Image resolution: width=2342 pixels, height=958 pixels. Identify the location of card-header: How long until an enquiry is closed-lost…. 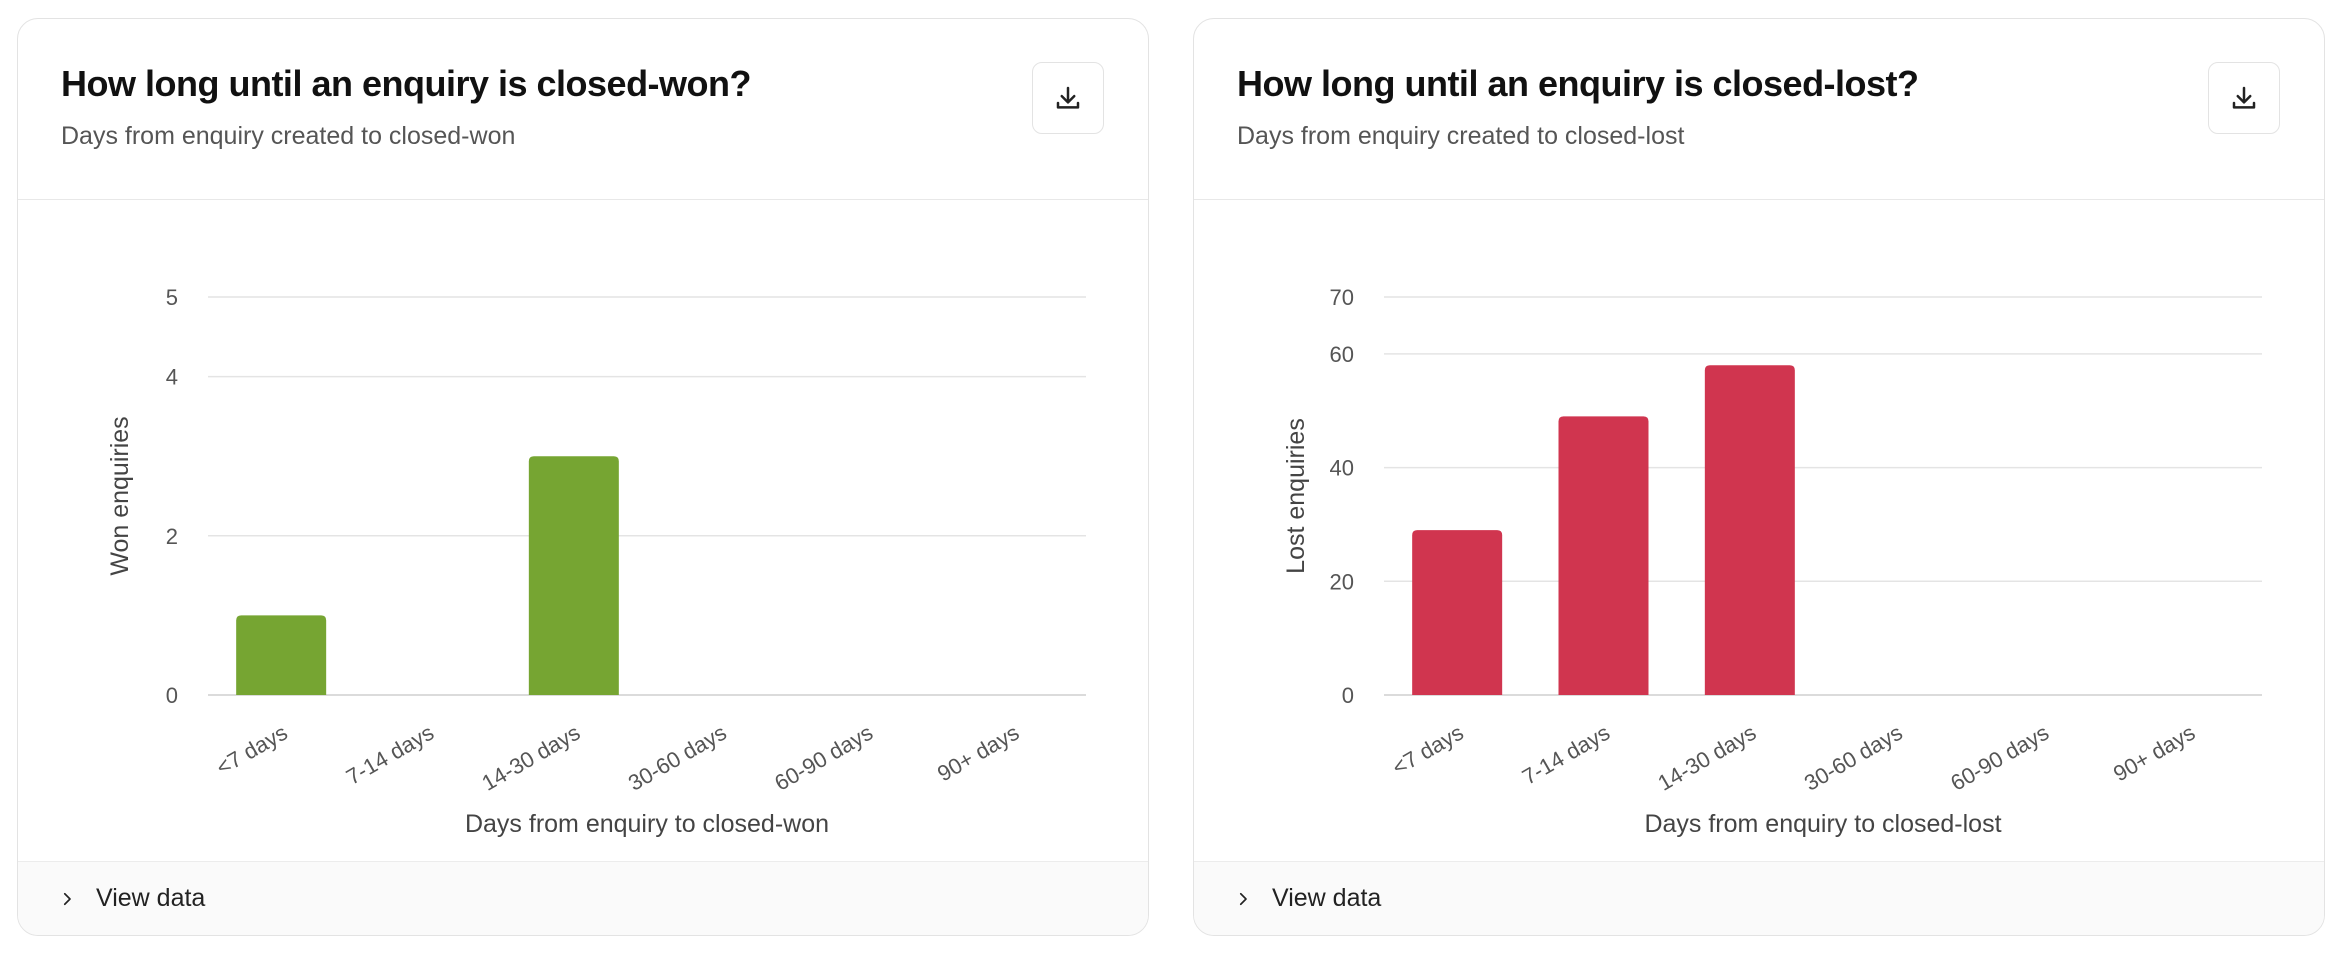
(1759, 109).